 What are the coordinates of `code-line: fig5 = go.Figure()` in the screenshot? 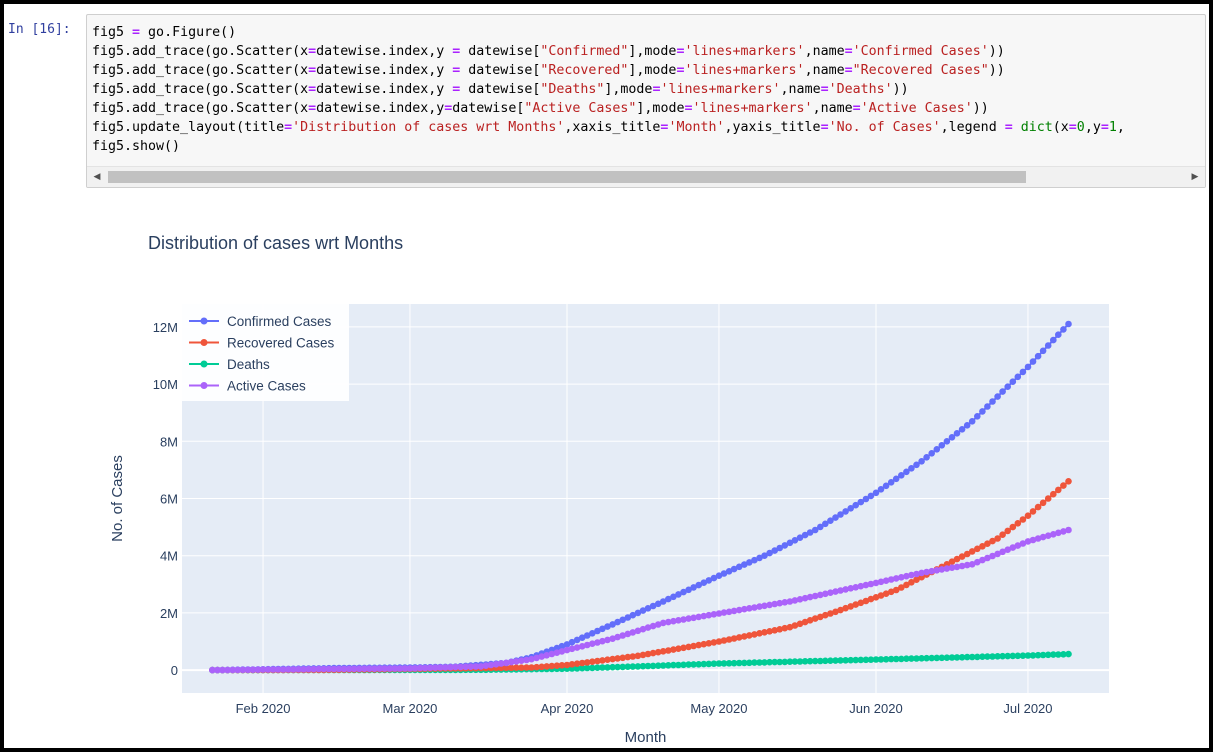 It's located at (164, 32).